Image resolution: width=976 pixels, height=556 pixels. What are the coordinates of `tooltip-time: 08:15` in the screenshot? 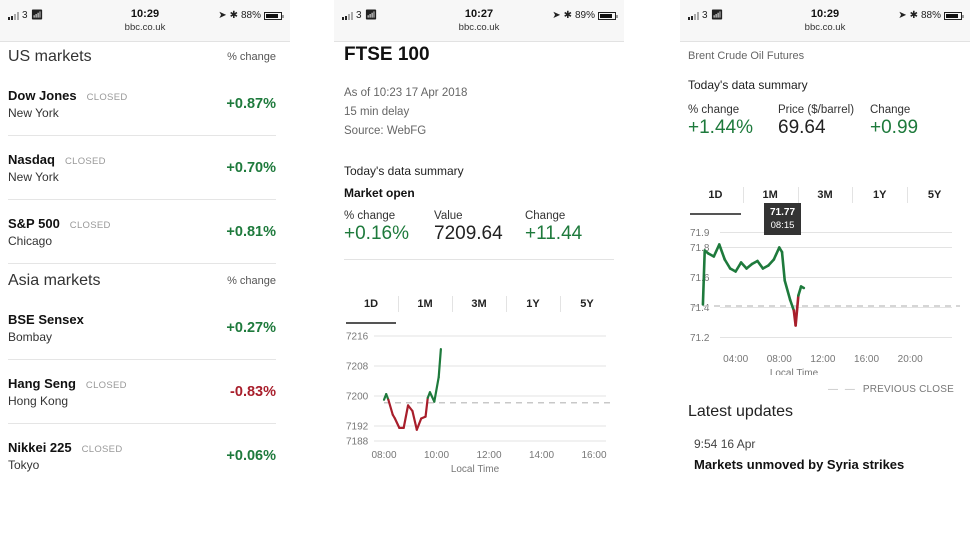 It's located at (782, 225).